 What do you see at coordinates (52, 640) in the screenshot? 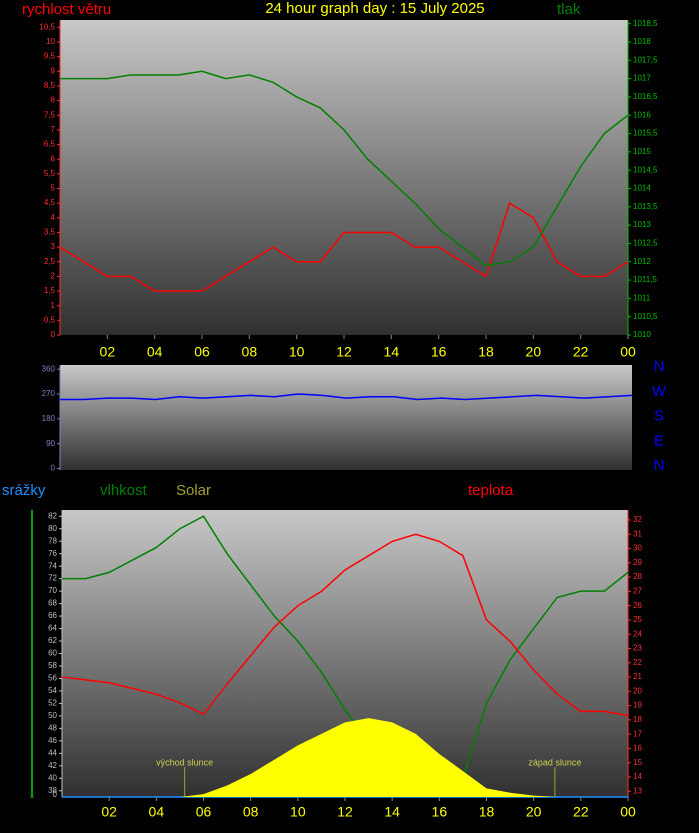
I see `y-tick-label: 62` at bounding box center [52, 640].